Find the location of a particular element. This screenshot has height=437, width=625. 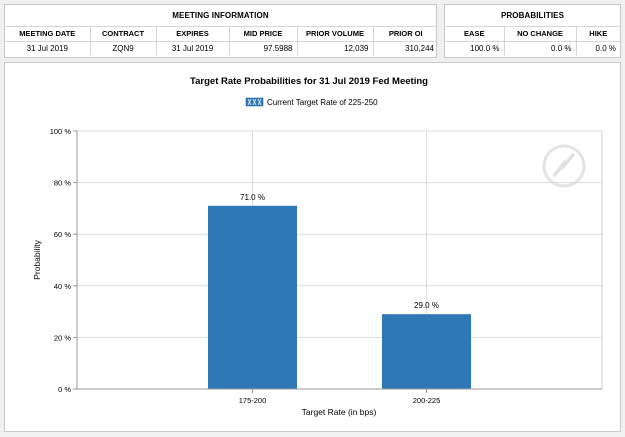

y-tick-label: 100 % is located at coordinates (61, 131).